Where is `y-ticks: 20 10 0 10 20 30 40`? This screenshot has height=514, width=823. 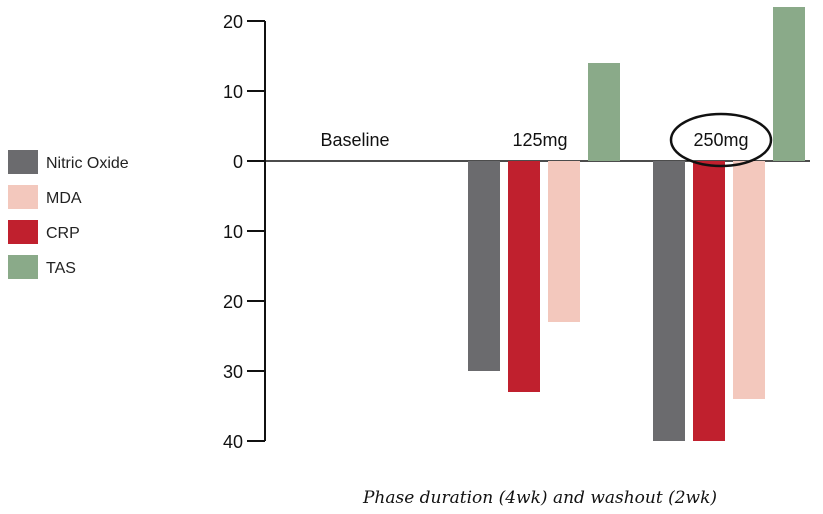
y-ticks: 20 10 0 10 20 30 40 is located at coordinates (244, 232).